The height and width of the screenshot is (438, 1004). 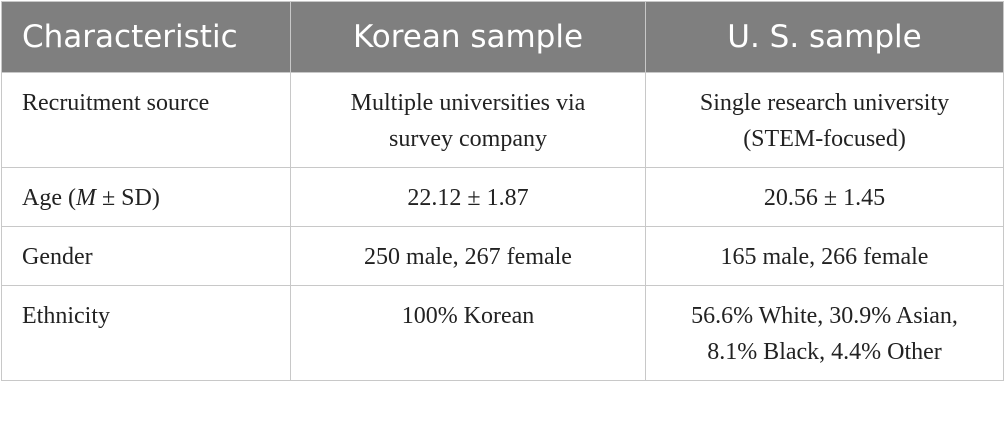 I want to click on table-cell: 20.56 ± 1.45, so click(x=824, y=197).